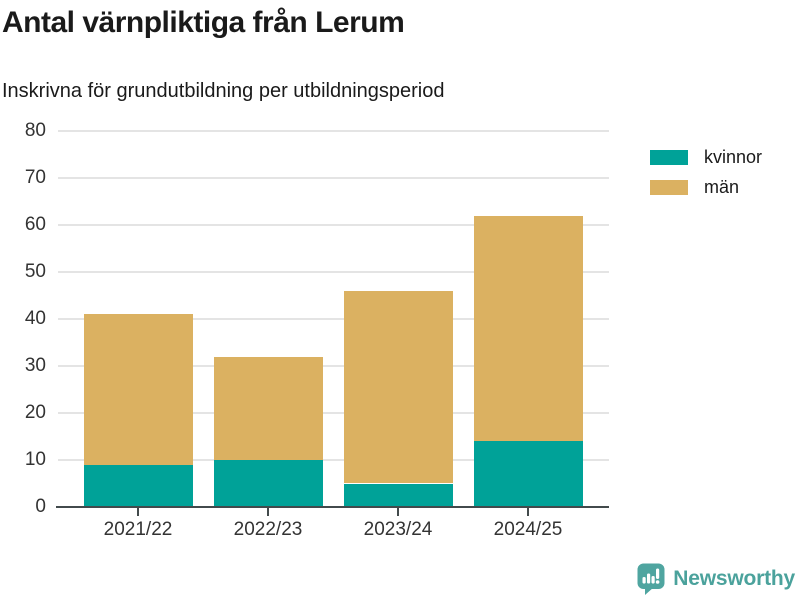 The image size is (800, 600). I want to click on y-axis-label: 50, so click(35, 271).